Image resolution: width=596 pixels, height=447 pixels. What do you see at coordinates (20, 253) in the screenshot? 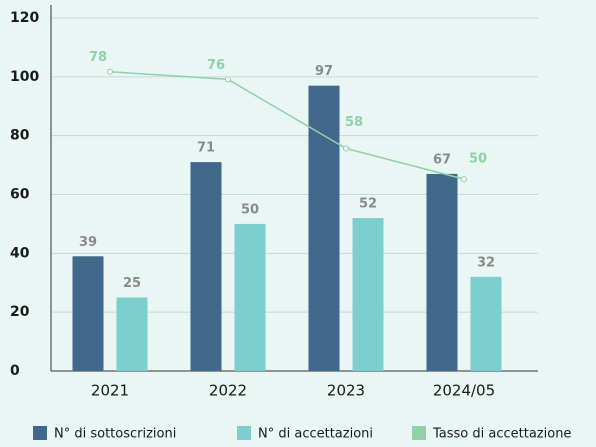
I see `y-tick-label: 40` at bounding box center [20, 253].